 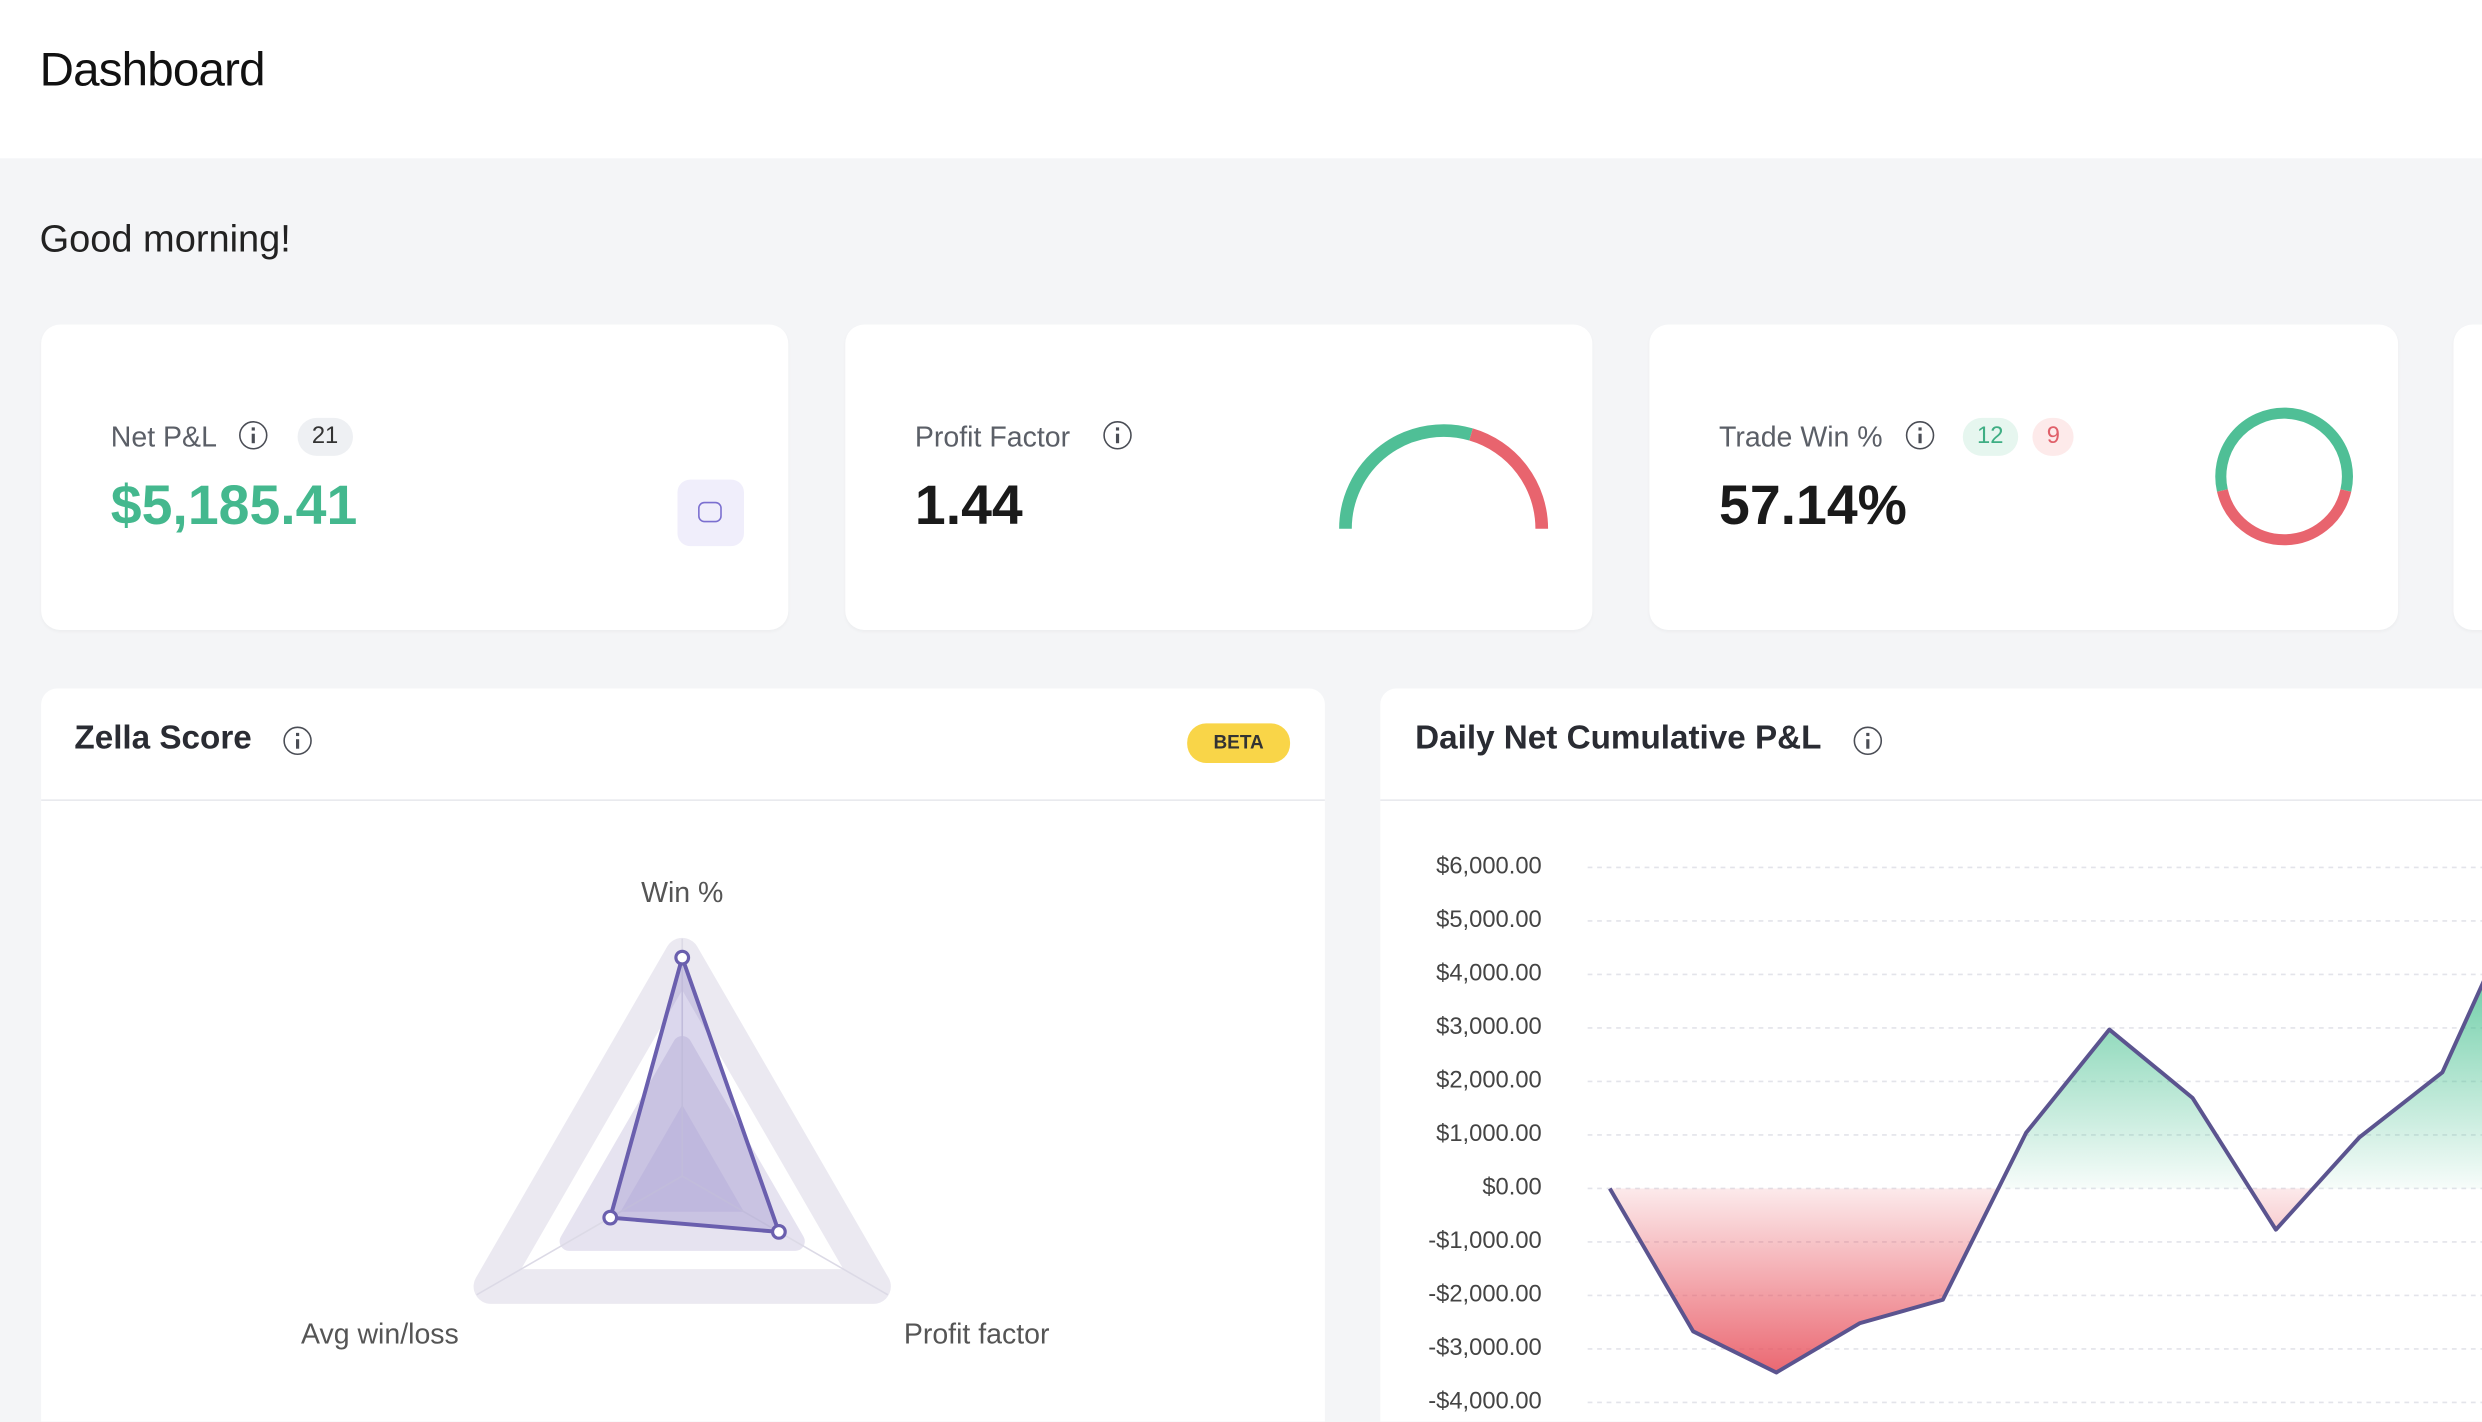 What do you see at coordinates (682, 893) in the screenshot?
I see `radar-axis-label: Win %` at bounding box center [682, 893].